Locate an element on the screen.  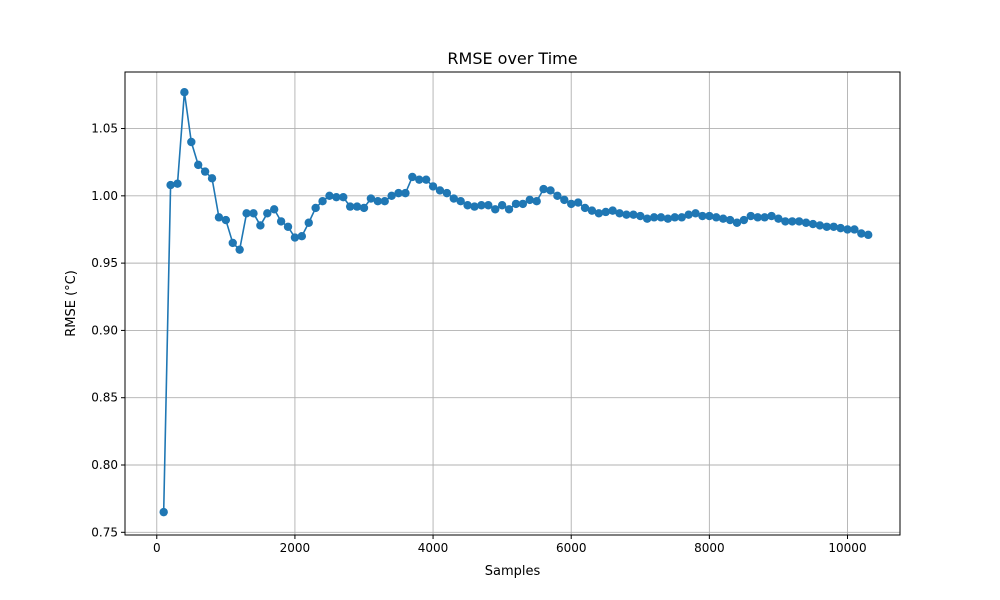
y-tick-label: 0.90 is located at coordinates (104, 330).